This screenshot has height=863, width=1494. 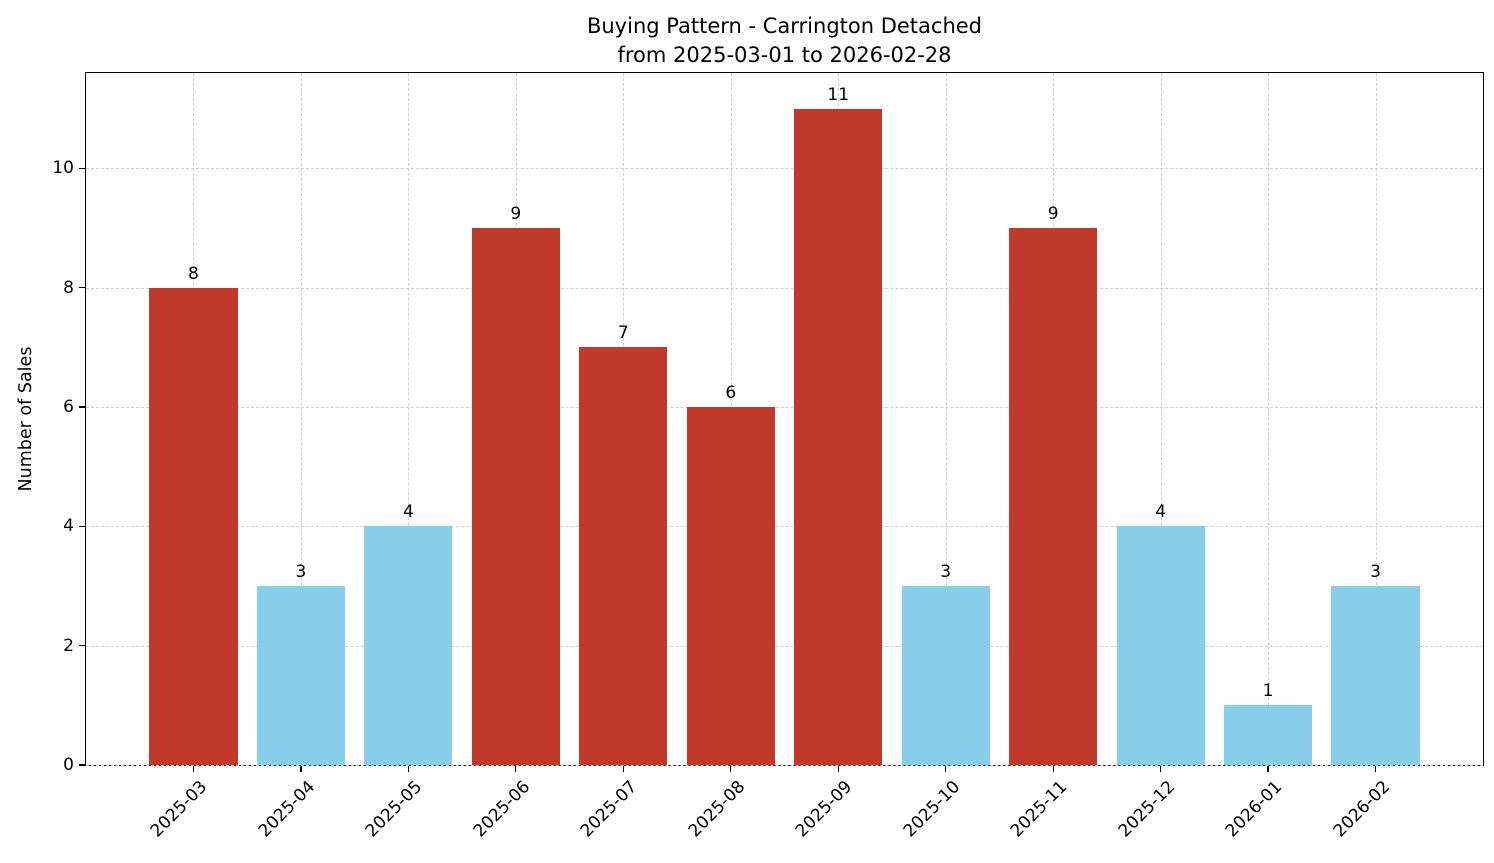 What do you see at coordinates (623, 333) in the screenshot?
I see `bar-value-label: 7` at bounding box center [623, 333].